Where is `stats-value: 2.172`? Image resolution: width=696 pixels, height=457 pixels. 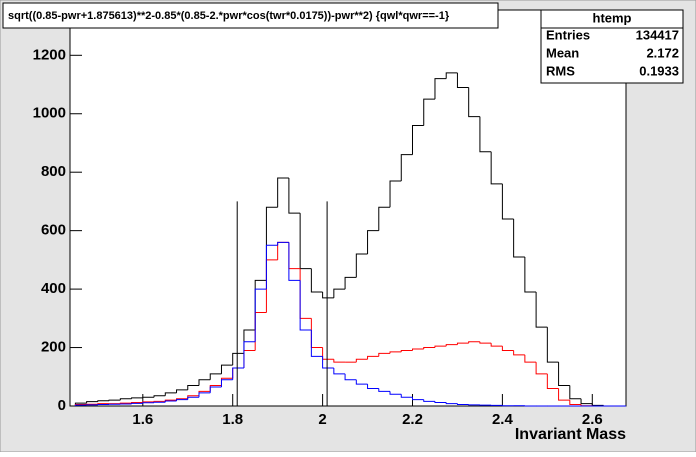
stats-value: 2.172 is located at coordinates (662, 52).